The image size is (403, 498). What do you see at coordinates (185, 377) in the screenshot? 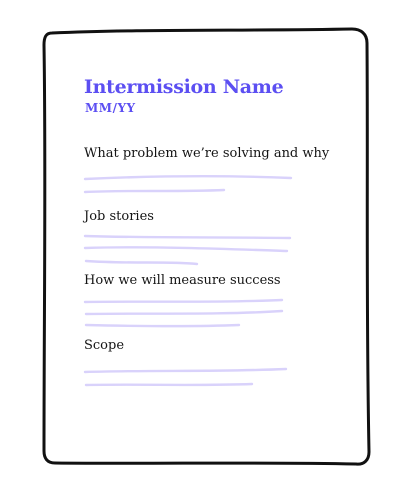
I see `placeholder-lines-scope` at bounding box center [185, 377].